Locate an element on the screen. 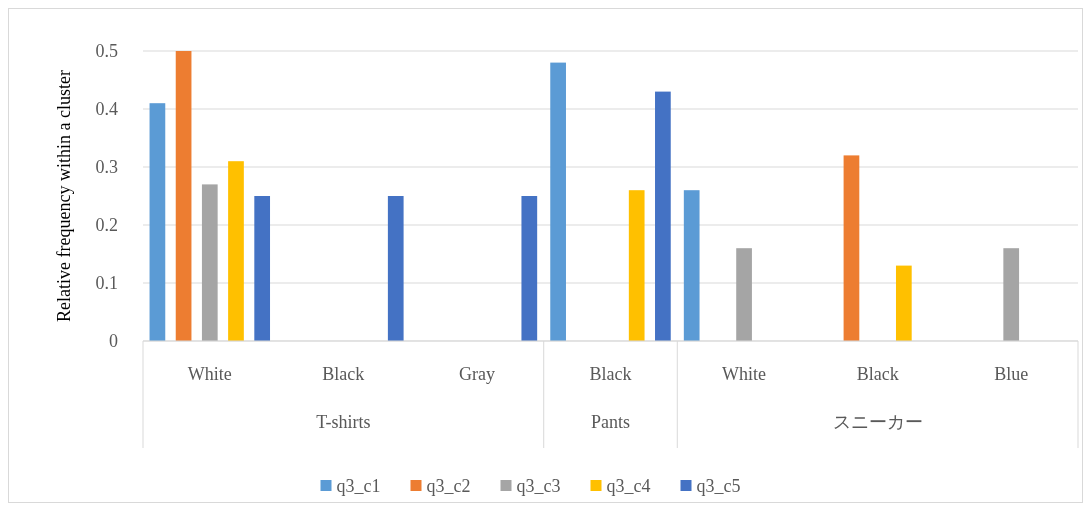 Image resolution: width=1091 pixels, height=510 pixels. y-tick-label: 0.5 is located at coordinates (106, 51).